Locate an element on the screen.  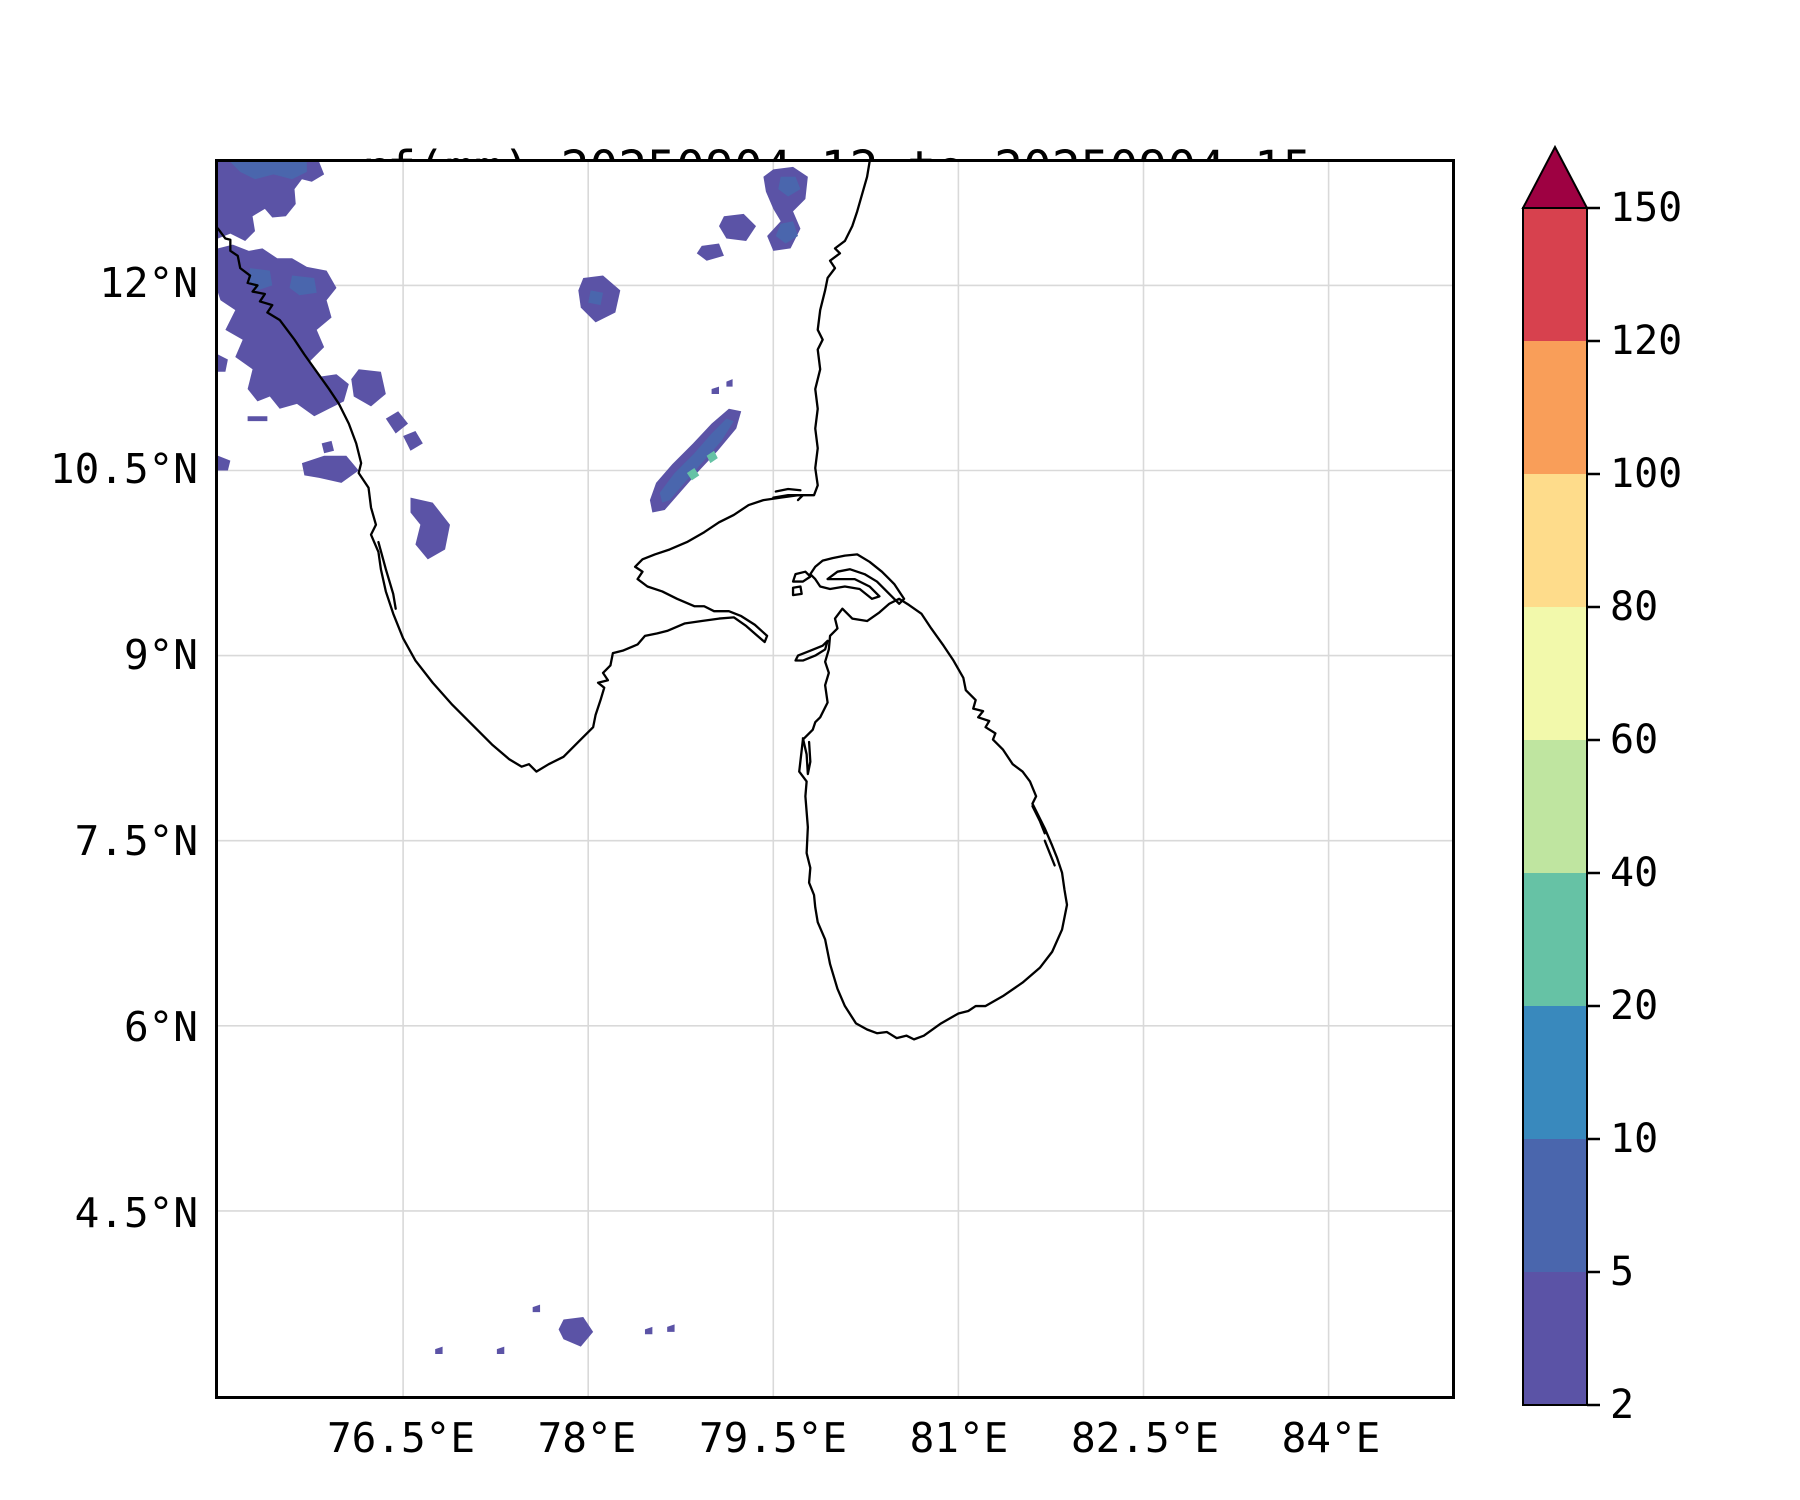
x-tick-label-84: 84°E is located at coordinates (1331, 1438).